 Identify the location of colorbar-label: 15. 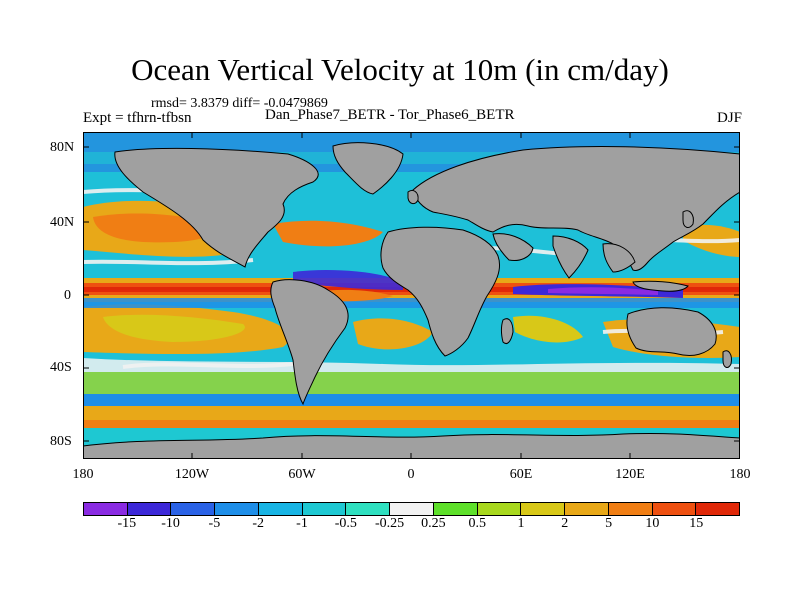
(696, 523).